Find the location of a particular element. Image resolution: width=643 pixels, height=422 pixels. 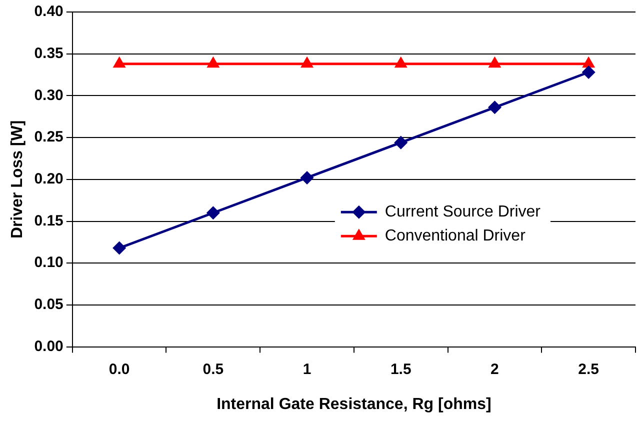

y-tick-label: 0.15 is located at coordinates (49, 221).